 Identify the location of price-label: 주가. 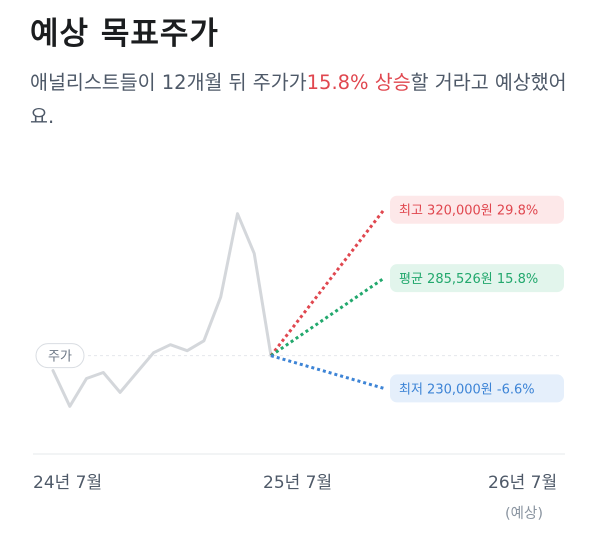
(60, 357).